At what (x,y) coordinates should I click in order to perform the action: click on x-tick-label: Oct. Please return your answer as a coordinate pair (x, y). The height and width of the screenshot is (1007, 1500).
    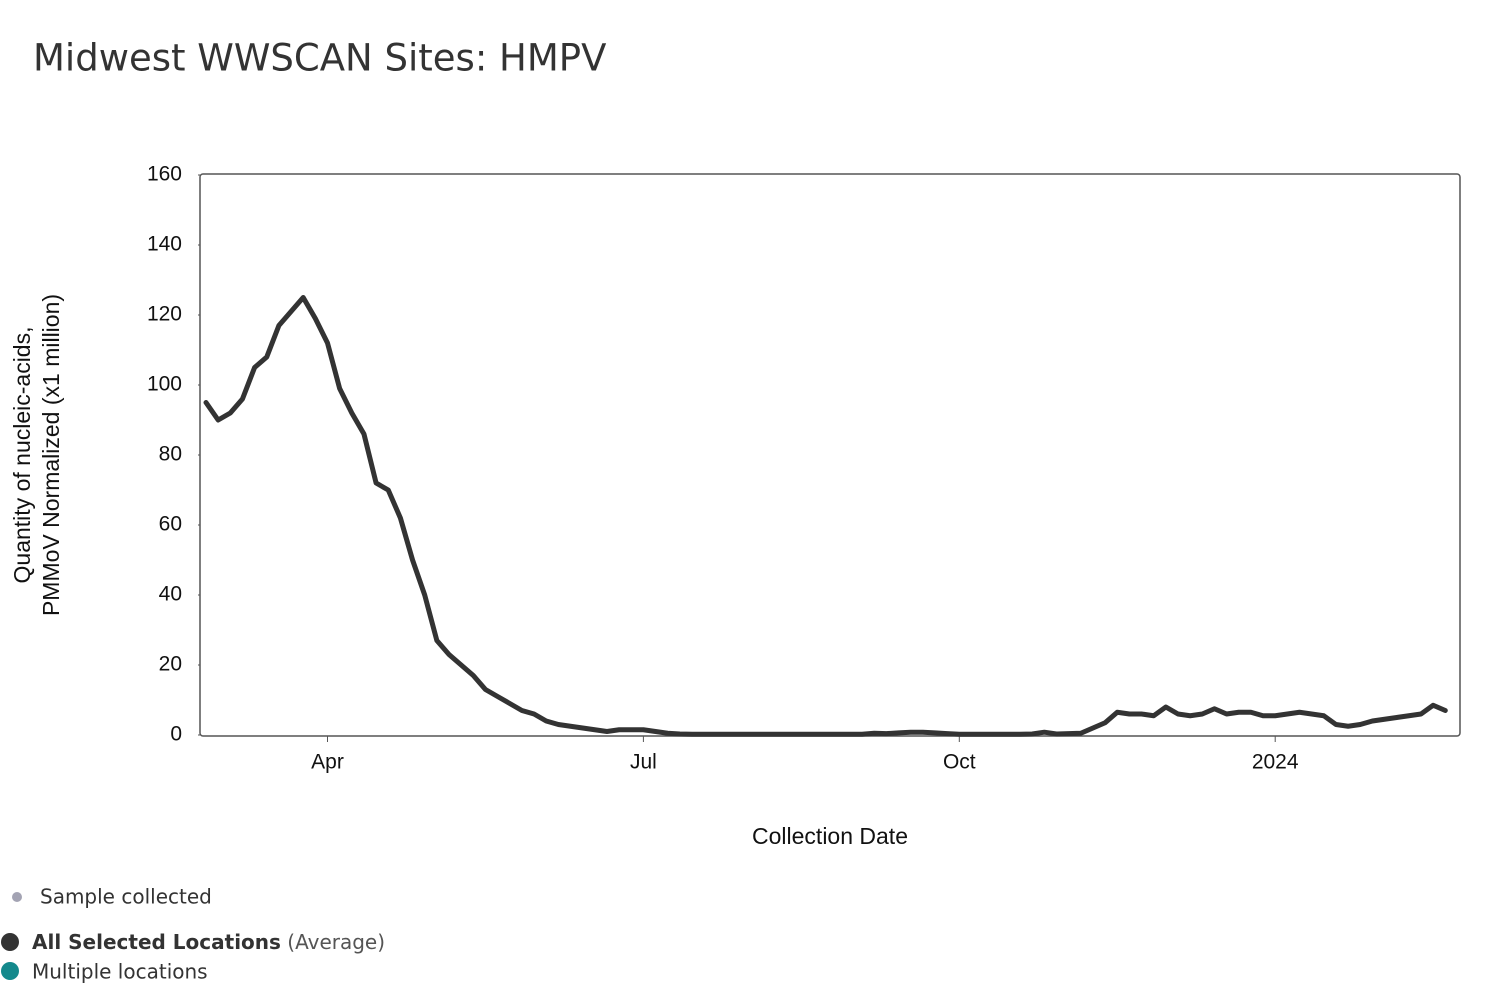
    Looking at the image, I should click on (959, 762).